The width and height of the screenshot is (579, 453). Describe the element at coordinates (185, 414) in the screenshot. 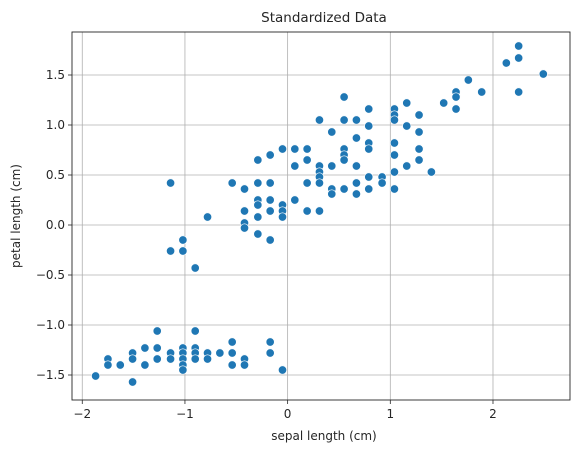

I see `x-tick-label: −1` at that location.